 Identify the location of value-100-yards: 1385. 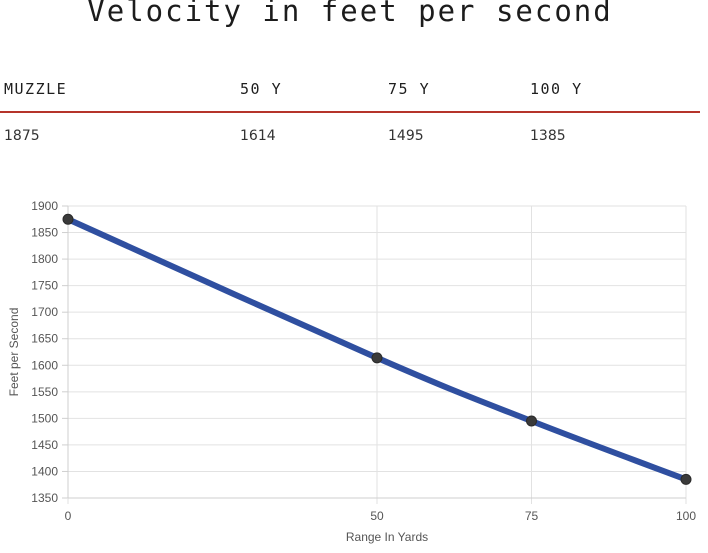
(548, 136).